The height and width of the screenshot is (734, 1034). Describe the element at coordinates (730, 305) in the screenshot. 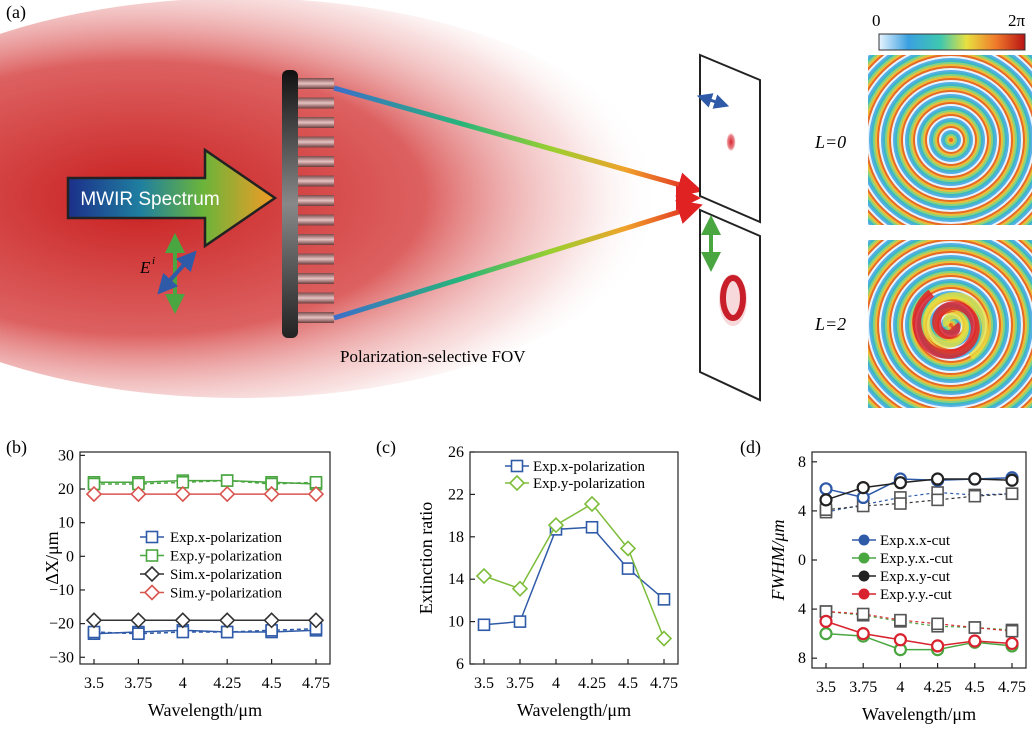

I see `focal-plane-y` at that location.